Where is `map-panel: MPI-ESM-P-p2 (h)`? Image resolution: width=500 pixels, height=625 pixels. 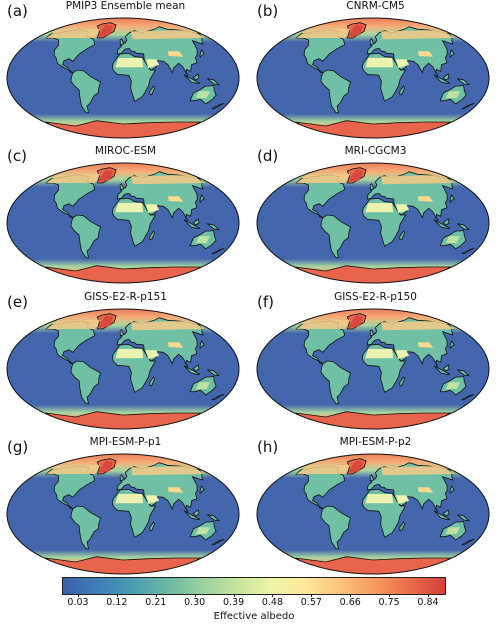
map-panel: MPI-ESM-P-p2 (h) is located at coordinates (375, 510).